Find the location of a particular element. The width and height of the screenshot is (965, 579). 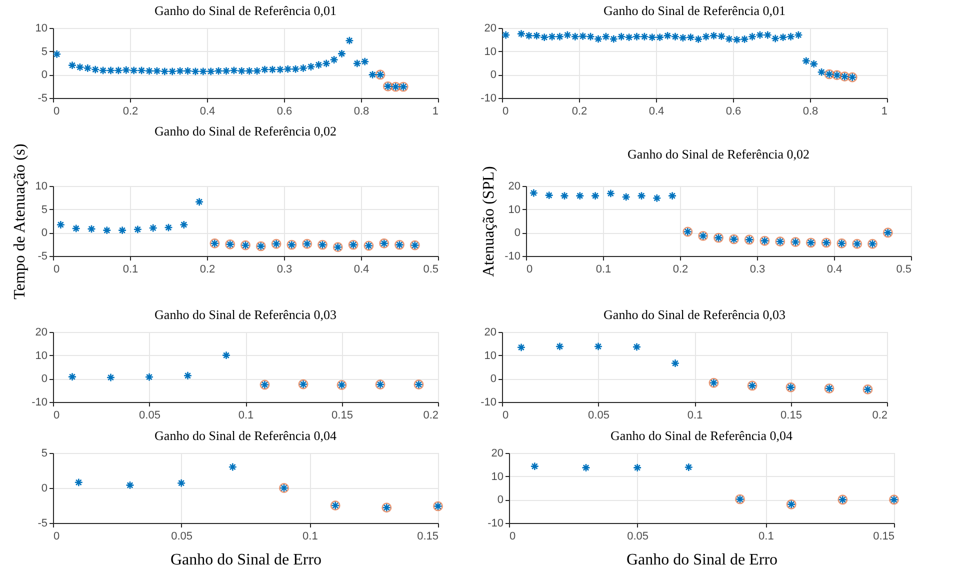

x-tick-label: 0.5 is located at coordinates (904, 270).